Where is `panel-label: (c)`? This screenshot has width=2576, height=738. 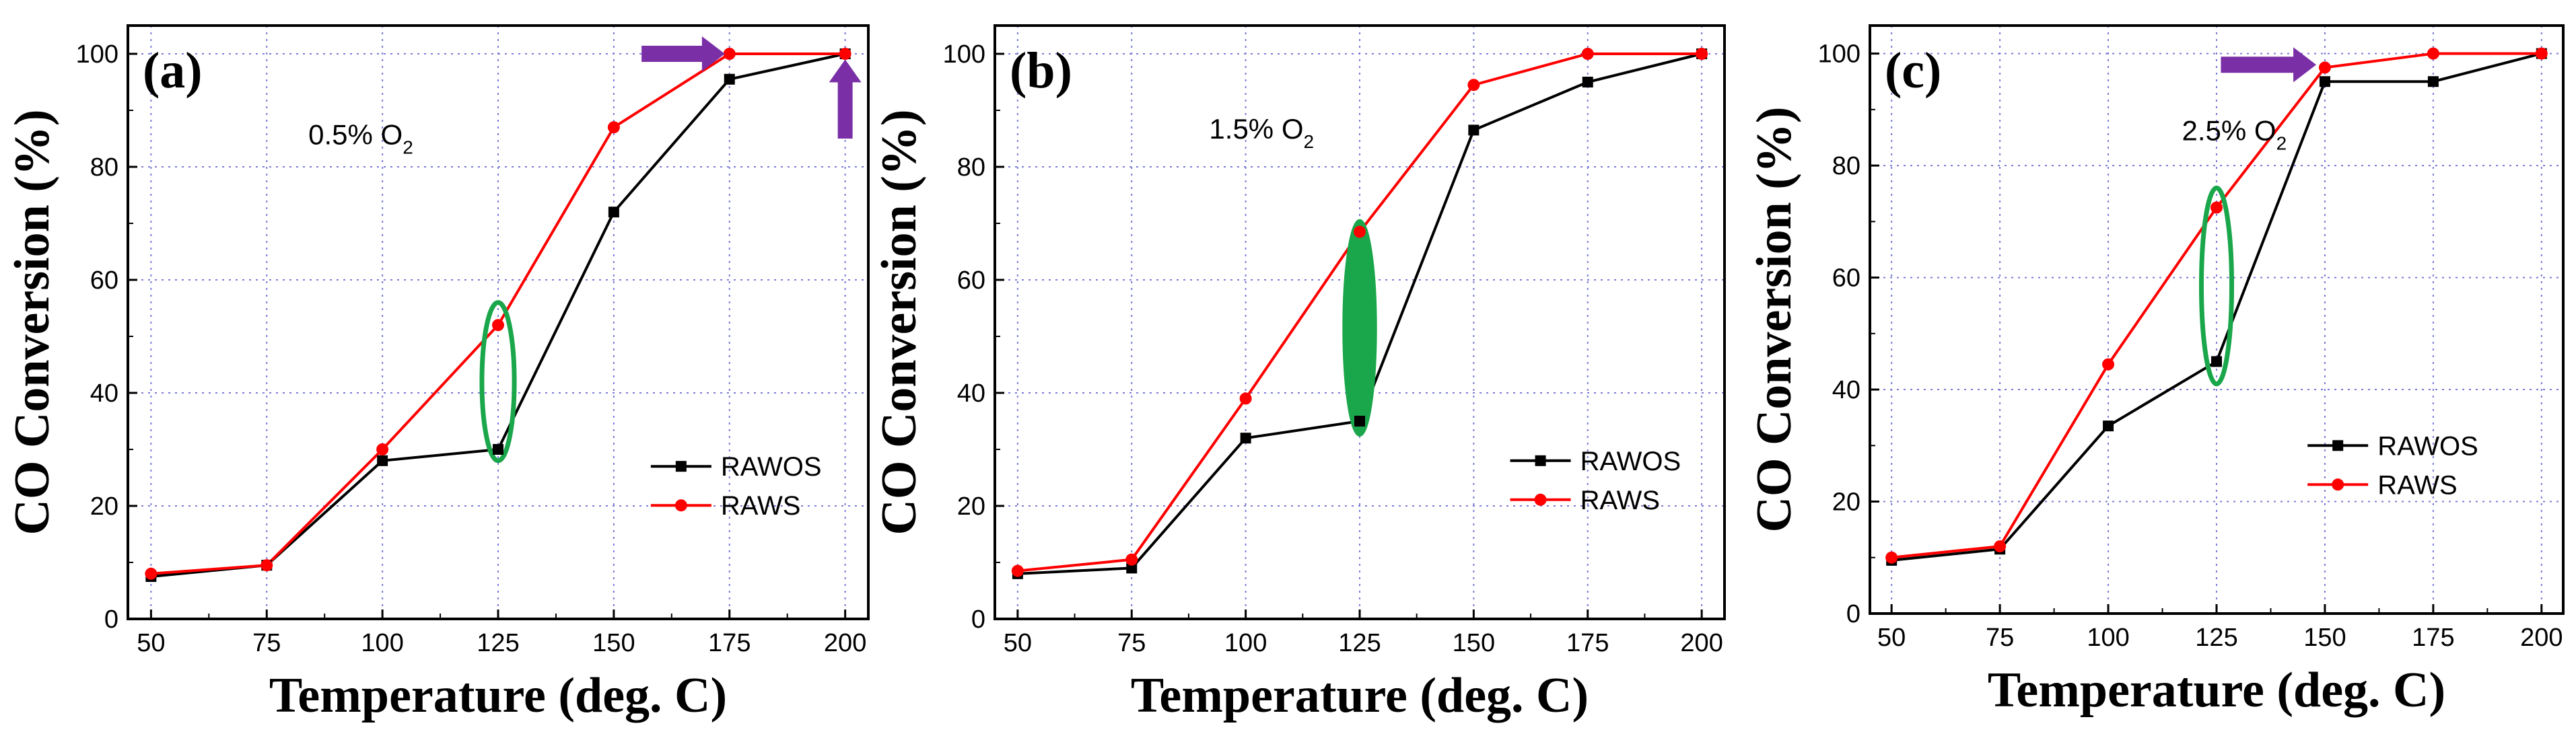
panel-label: (c) is located at coordinates (1913, 70).